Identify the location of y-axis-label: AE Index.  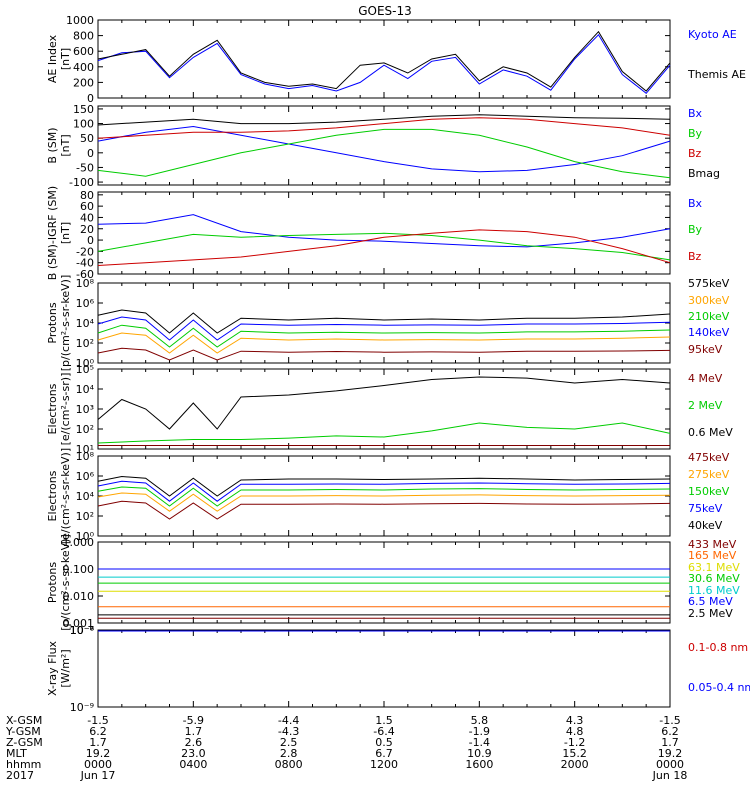
(52, 58).